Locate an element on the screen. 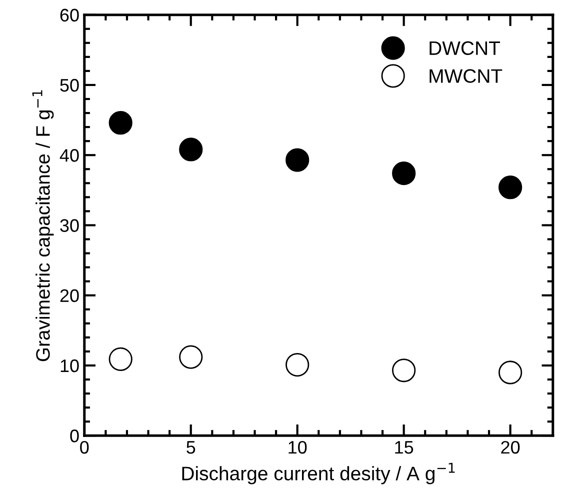 The image size is (582, 495). x-tick-label: 15 is located at coordinates (404, 447).